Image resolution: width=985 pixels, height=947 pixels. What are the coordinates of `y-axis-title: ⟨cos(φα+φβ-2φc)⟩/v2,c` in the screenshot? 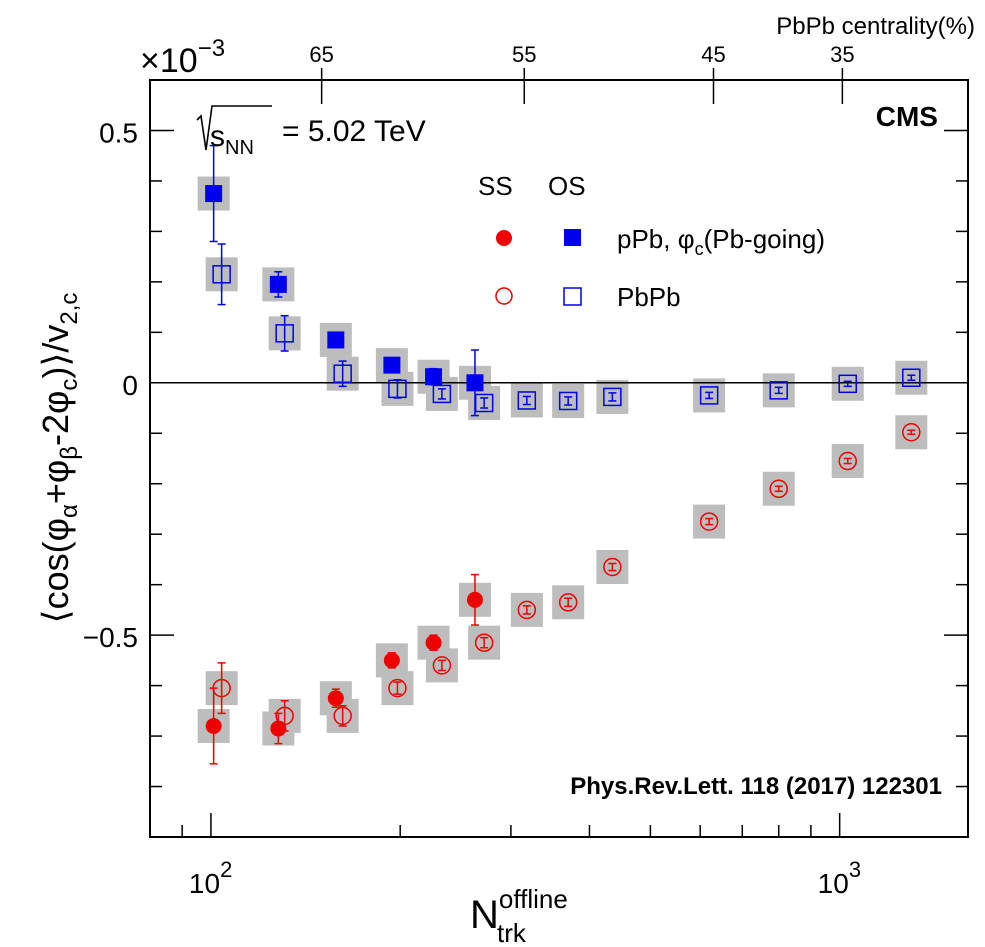 It's located at (59, 458).